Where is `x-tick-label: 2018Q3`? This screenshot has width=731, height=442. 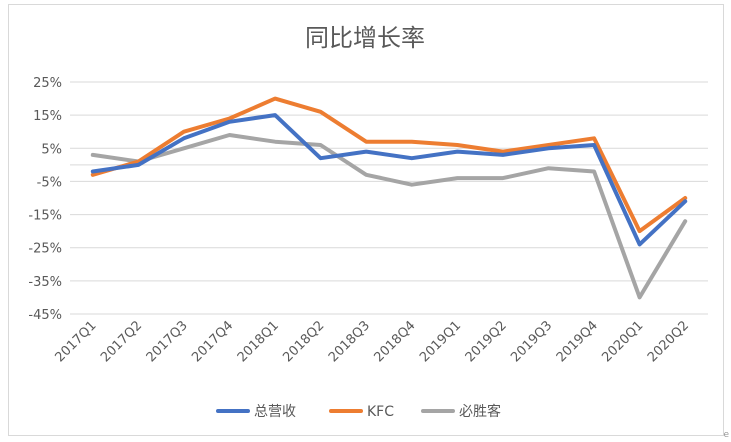
x-tick-label: 2018Q3 is located at coordinates (349, 341).